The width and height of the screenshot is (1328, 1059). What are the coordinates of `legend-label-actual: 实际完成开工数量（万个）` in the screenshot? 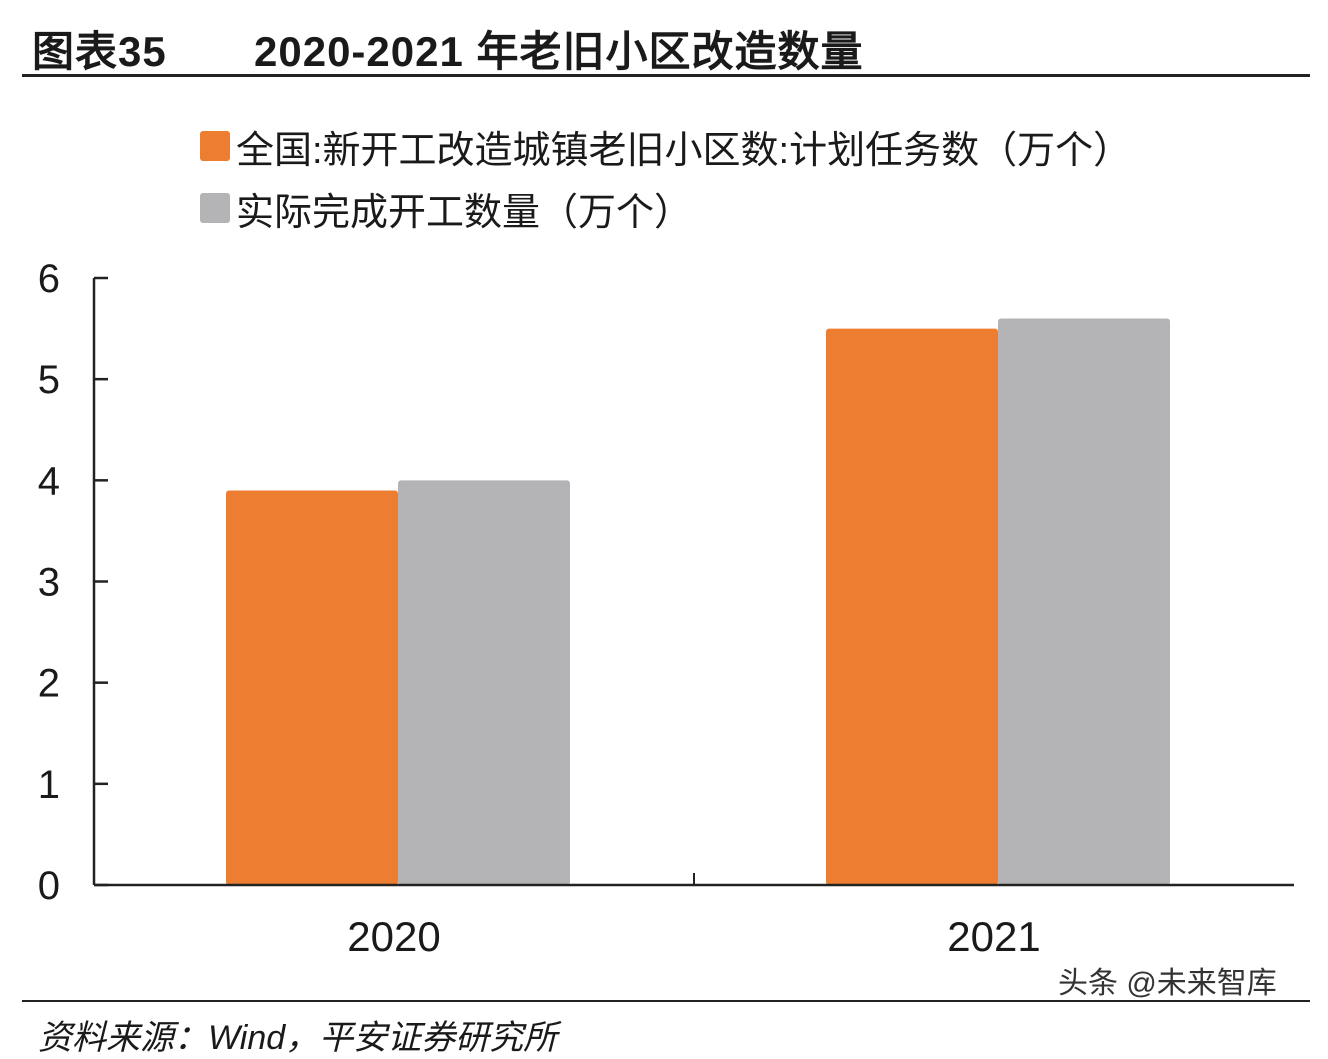 It's located at (464, 212).